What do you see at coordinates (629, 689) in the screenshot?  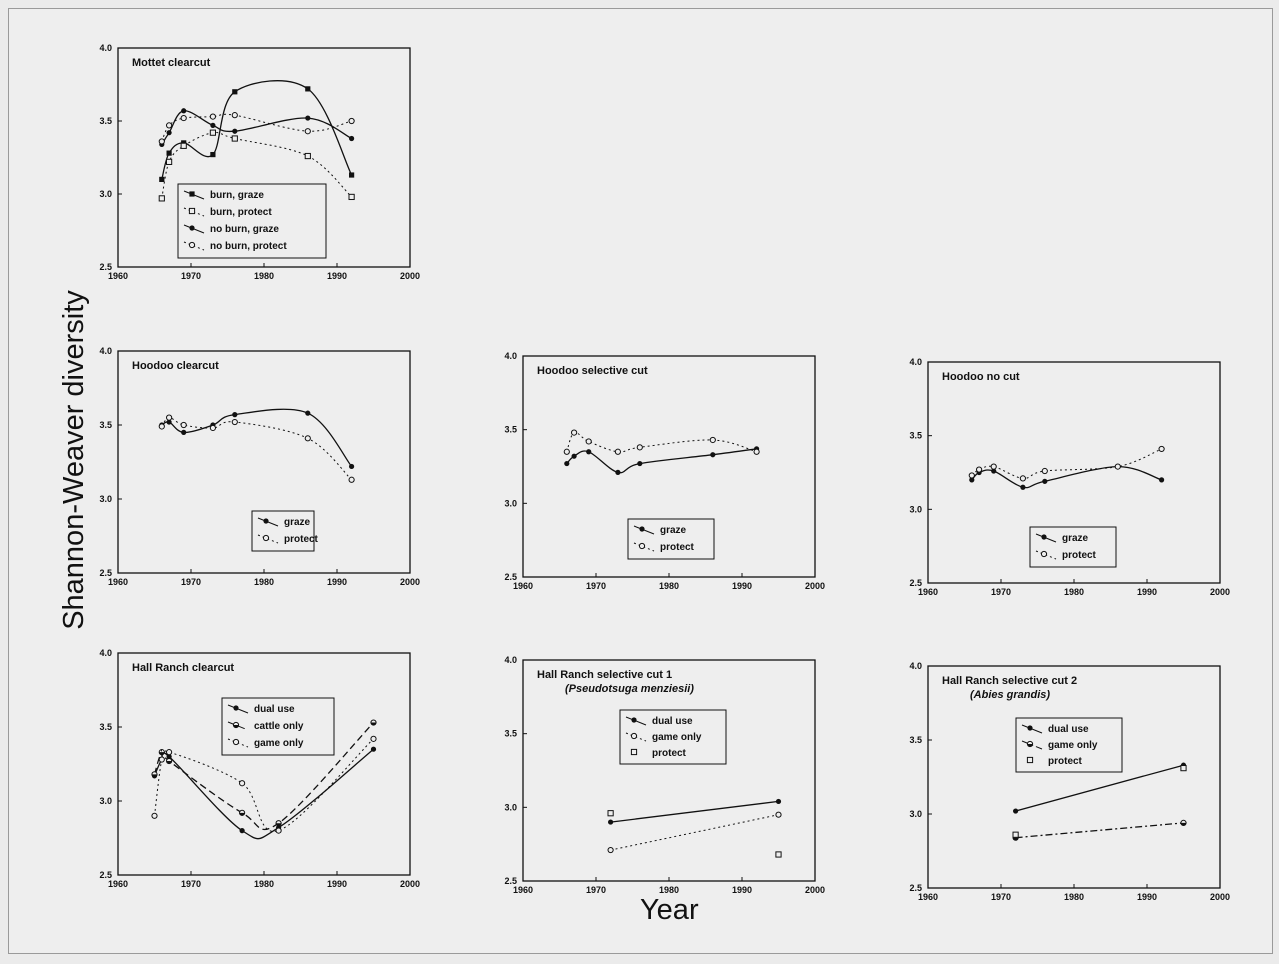 I see `panel-subtitle: (Pseudotsuga menziesii)` at bounding box center [629, 689].